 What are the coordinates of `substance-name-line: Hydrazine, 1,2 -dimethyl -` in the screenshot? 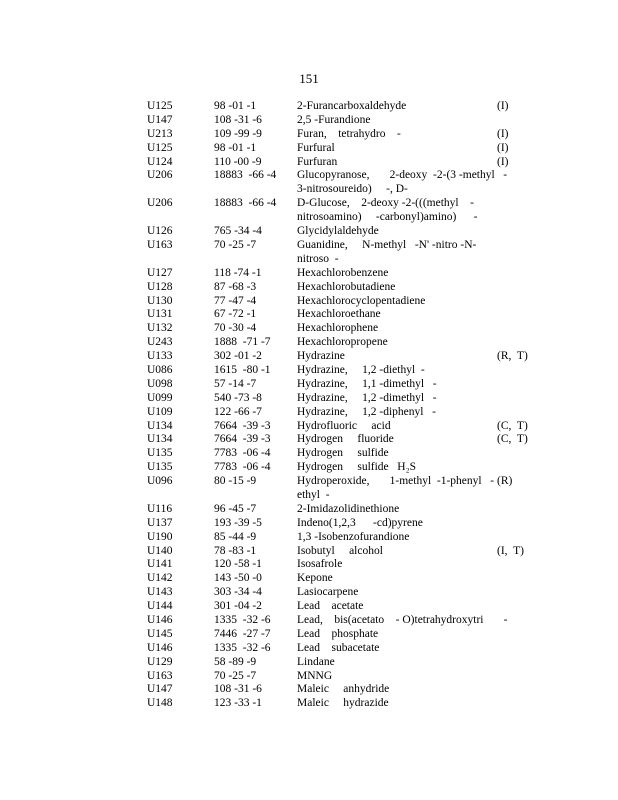 It's located at (367, 397).